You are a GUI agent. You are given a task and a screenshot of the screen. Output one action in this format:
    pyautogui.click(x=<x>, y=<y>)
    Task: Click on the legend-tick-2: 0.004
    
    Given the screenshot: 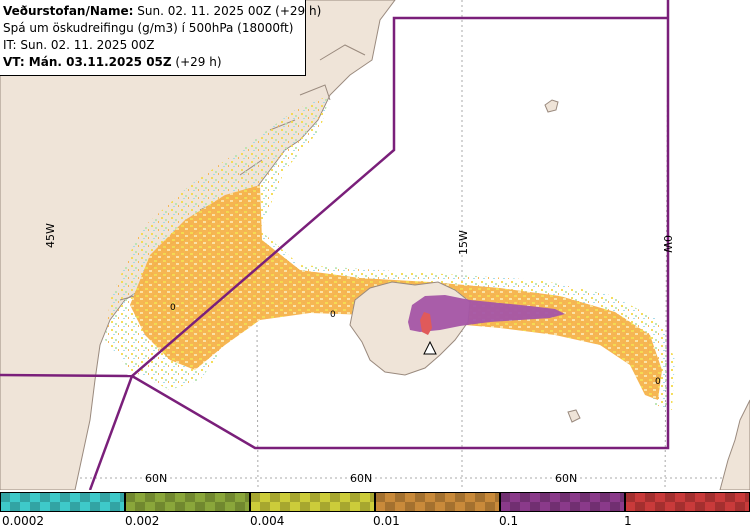 What is the action you would take?
    pyautogui.click(x=267, y=521)
    